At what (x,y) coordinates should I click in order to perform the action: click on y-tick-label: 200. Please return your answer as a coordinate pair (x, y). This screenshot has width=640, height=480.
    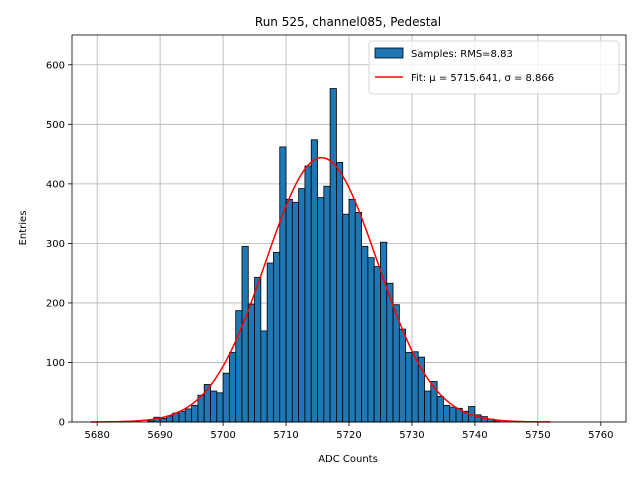
    Looking at the image, I should click on (55, 303).